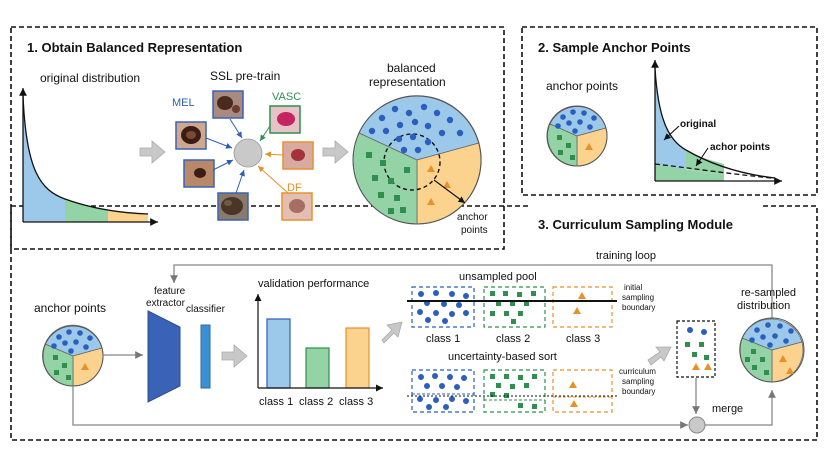 This screenshot has height=467, width=829. Describe the element at coordinates (245, 76) in the screenshot. I see `ssl-pretrain-label: SSL pre-train` at that location.